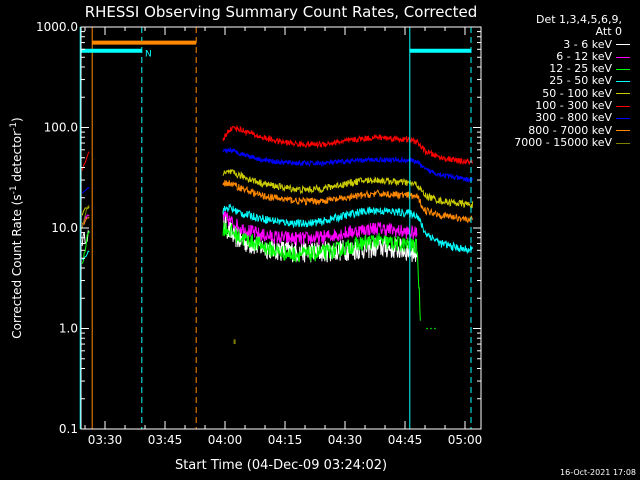  I want to click on y-axis-label: Corrected Count Rate (s-1 detector-1), so click(16, 227).